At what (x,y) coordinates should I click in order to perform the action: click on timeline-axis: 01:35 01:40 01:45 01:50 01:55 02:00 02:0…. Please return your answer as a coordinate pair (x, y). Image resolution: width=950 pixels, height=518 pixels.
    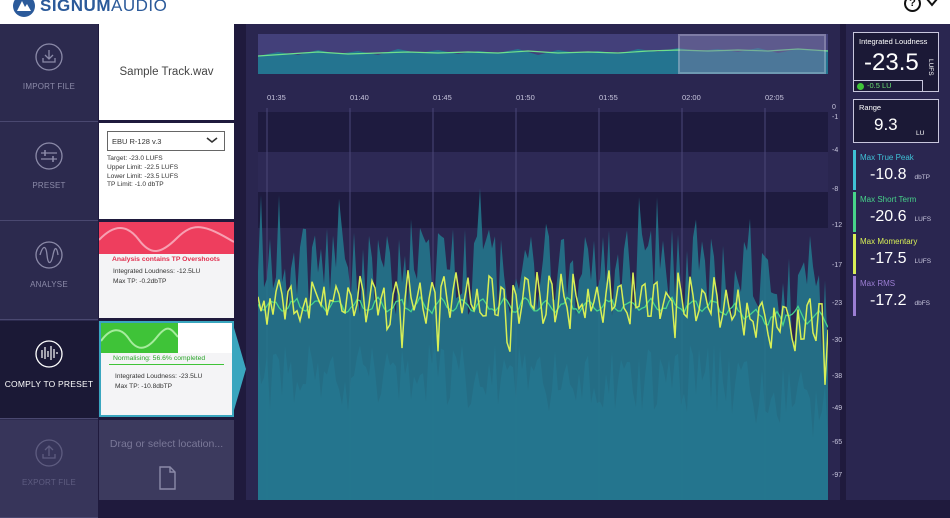
    Looking at the image, I should click on (543, 98).